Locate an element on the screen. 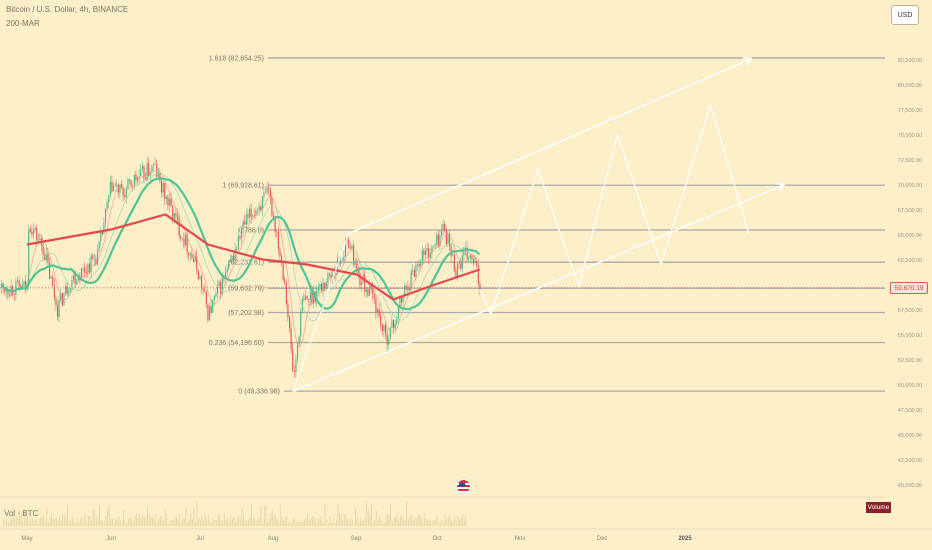  us-flag-icon is located at coordinates (463, 486).